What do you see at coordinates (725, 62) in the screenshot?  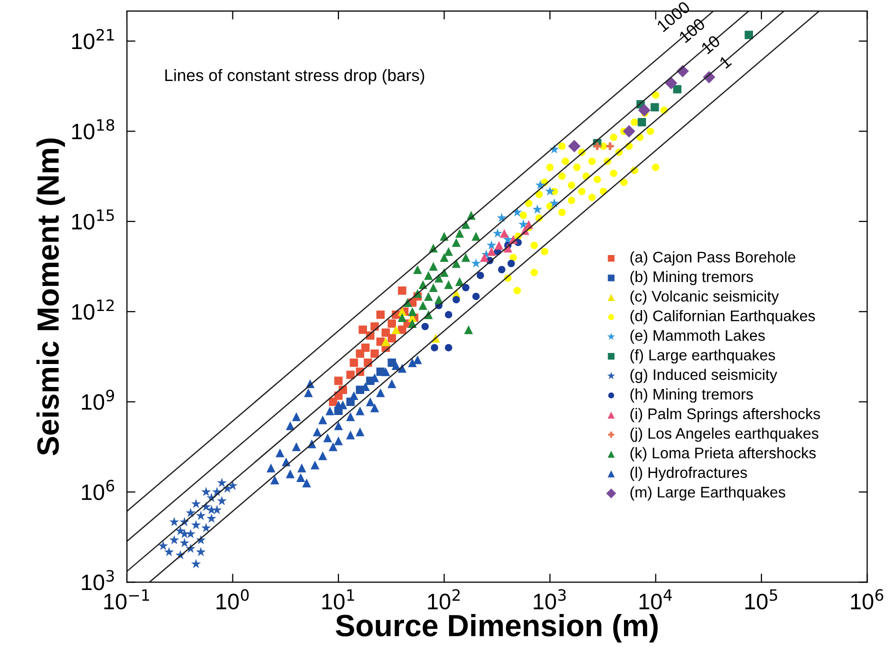 I see `annotation: 1` at bounding box center [725, 62].